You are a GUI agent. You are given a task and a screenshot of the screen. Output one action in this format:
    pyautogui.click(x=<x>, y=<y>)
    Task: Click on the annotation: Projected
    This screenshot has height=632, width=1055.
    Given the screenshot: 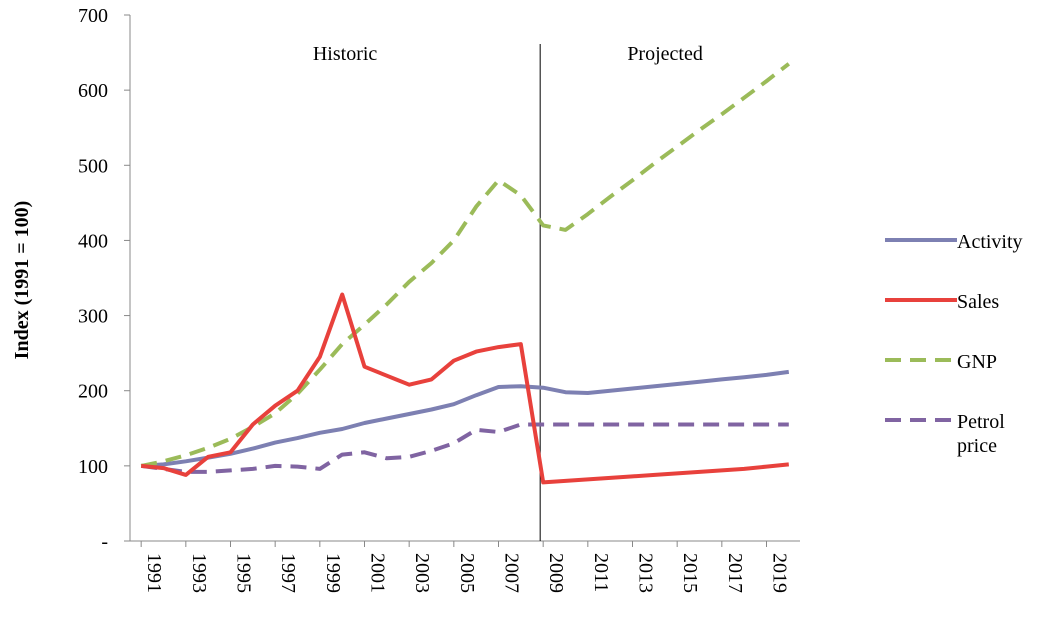 What is the action you would take?
    pyautogui.click(x=665, y=54)
    